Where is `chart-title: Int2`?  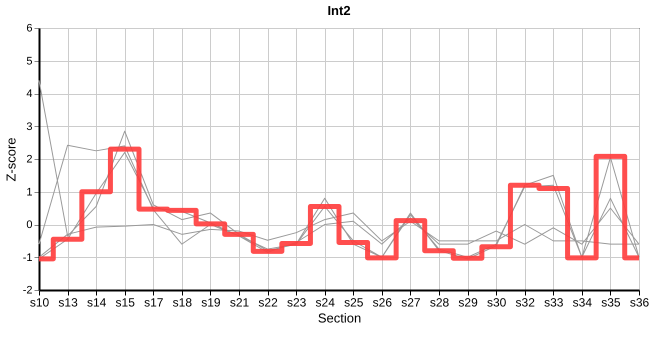
chart-title: Int2 is located at coordinates (339, 10).